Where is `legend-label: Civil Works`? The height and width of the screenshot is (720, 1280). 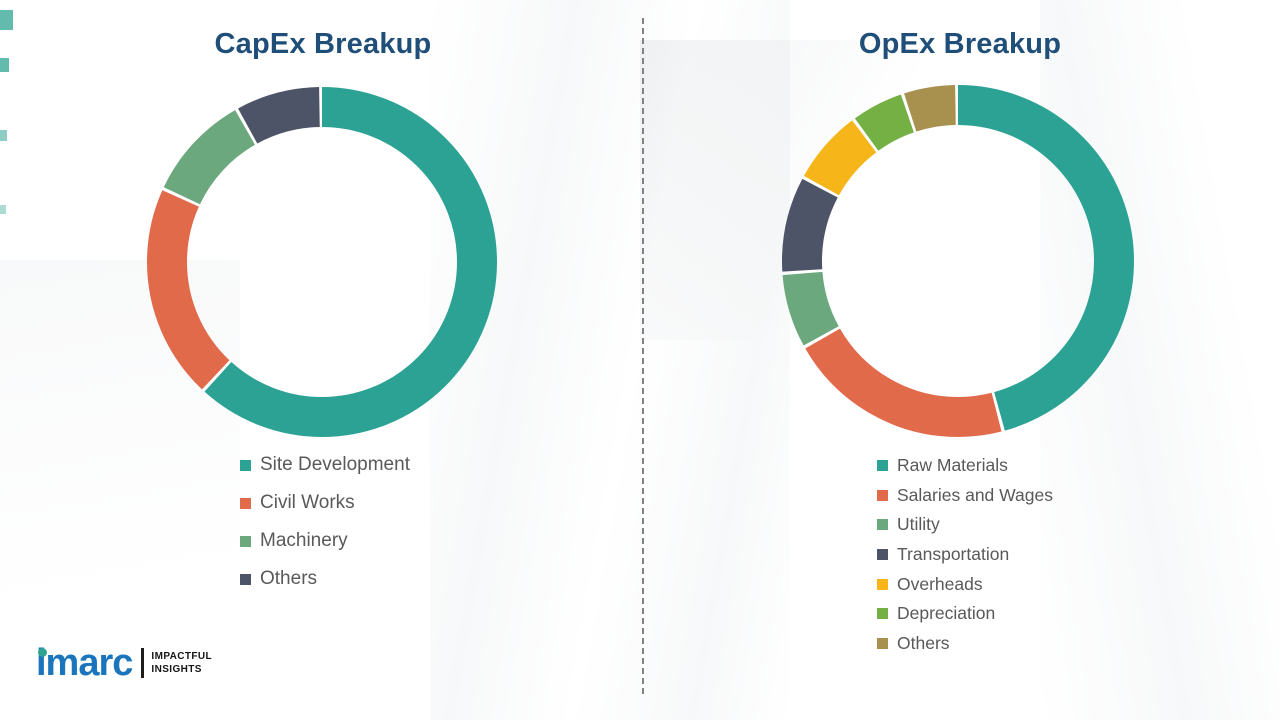
legend-label: Civil Works is located at coordinates (307, 502).